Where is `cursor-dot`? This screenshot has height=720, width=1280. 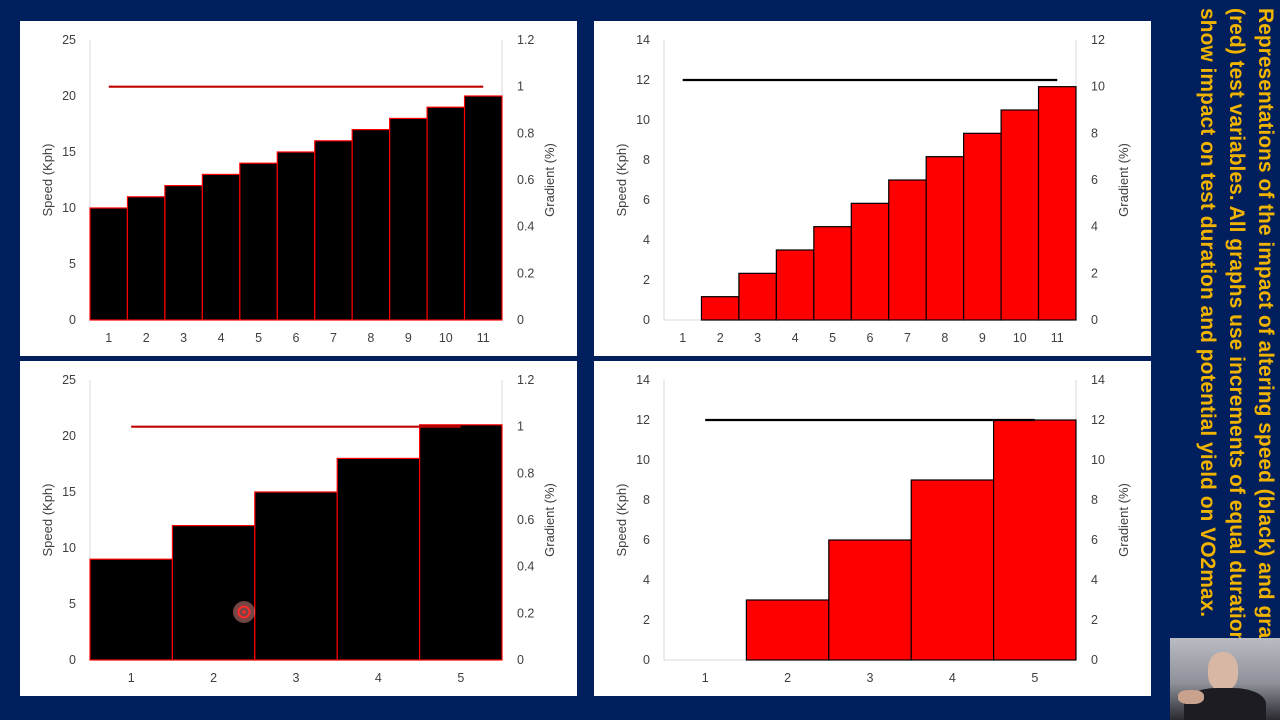 cursor-dot is located at coordinates (244, 612).